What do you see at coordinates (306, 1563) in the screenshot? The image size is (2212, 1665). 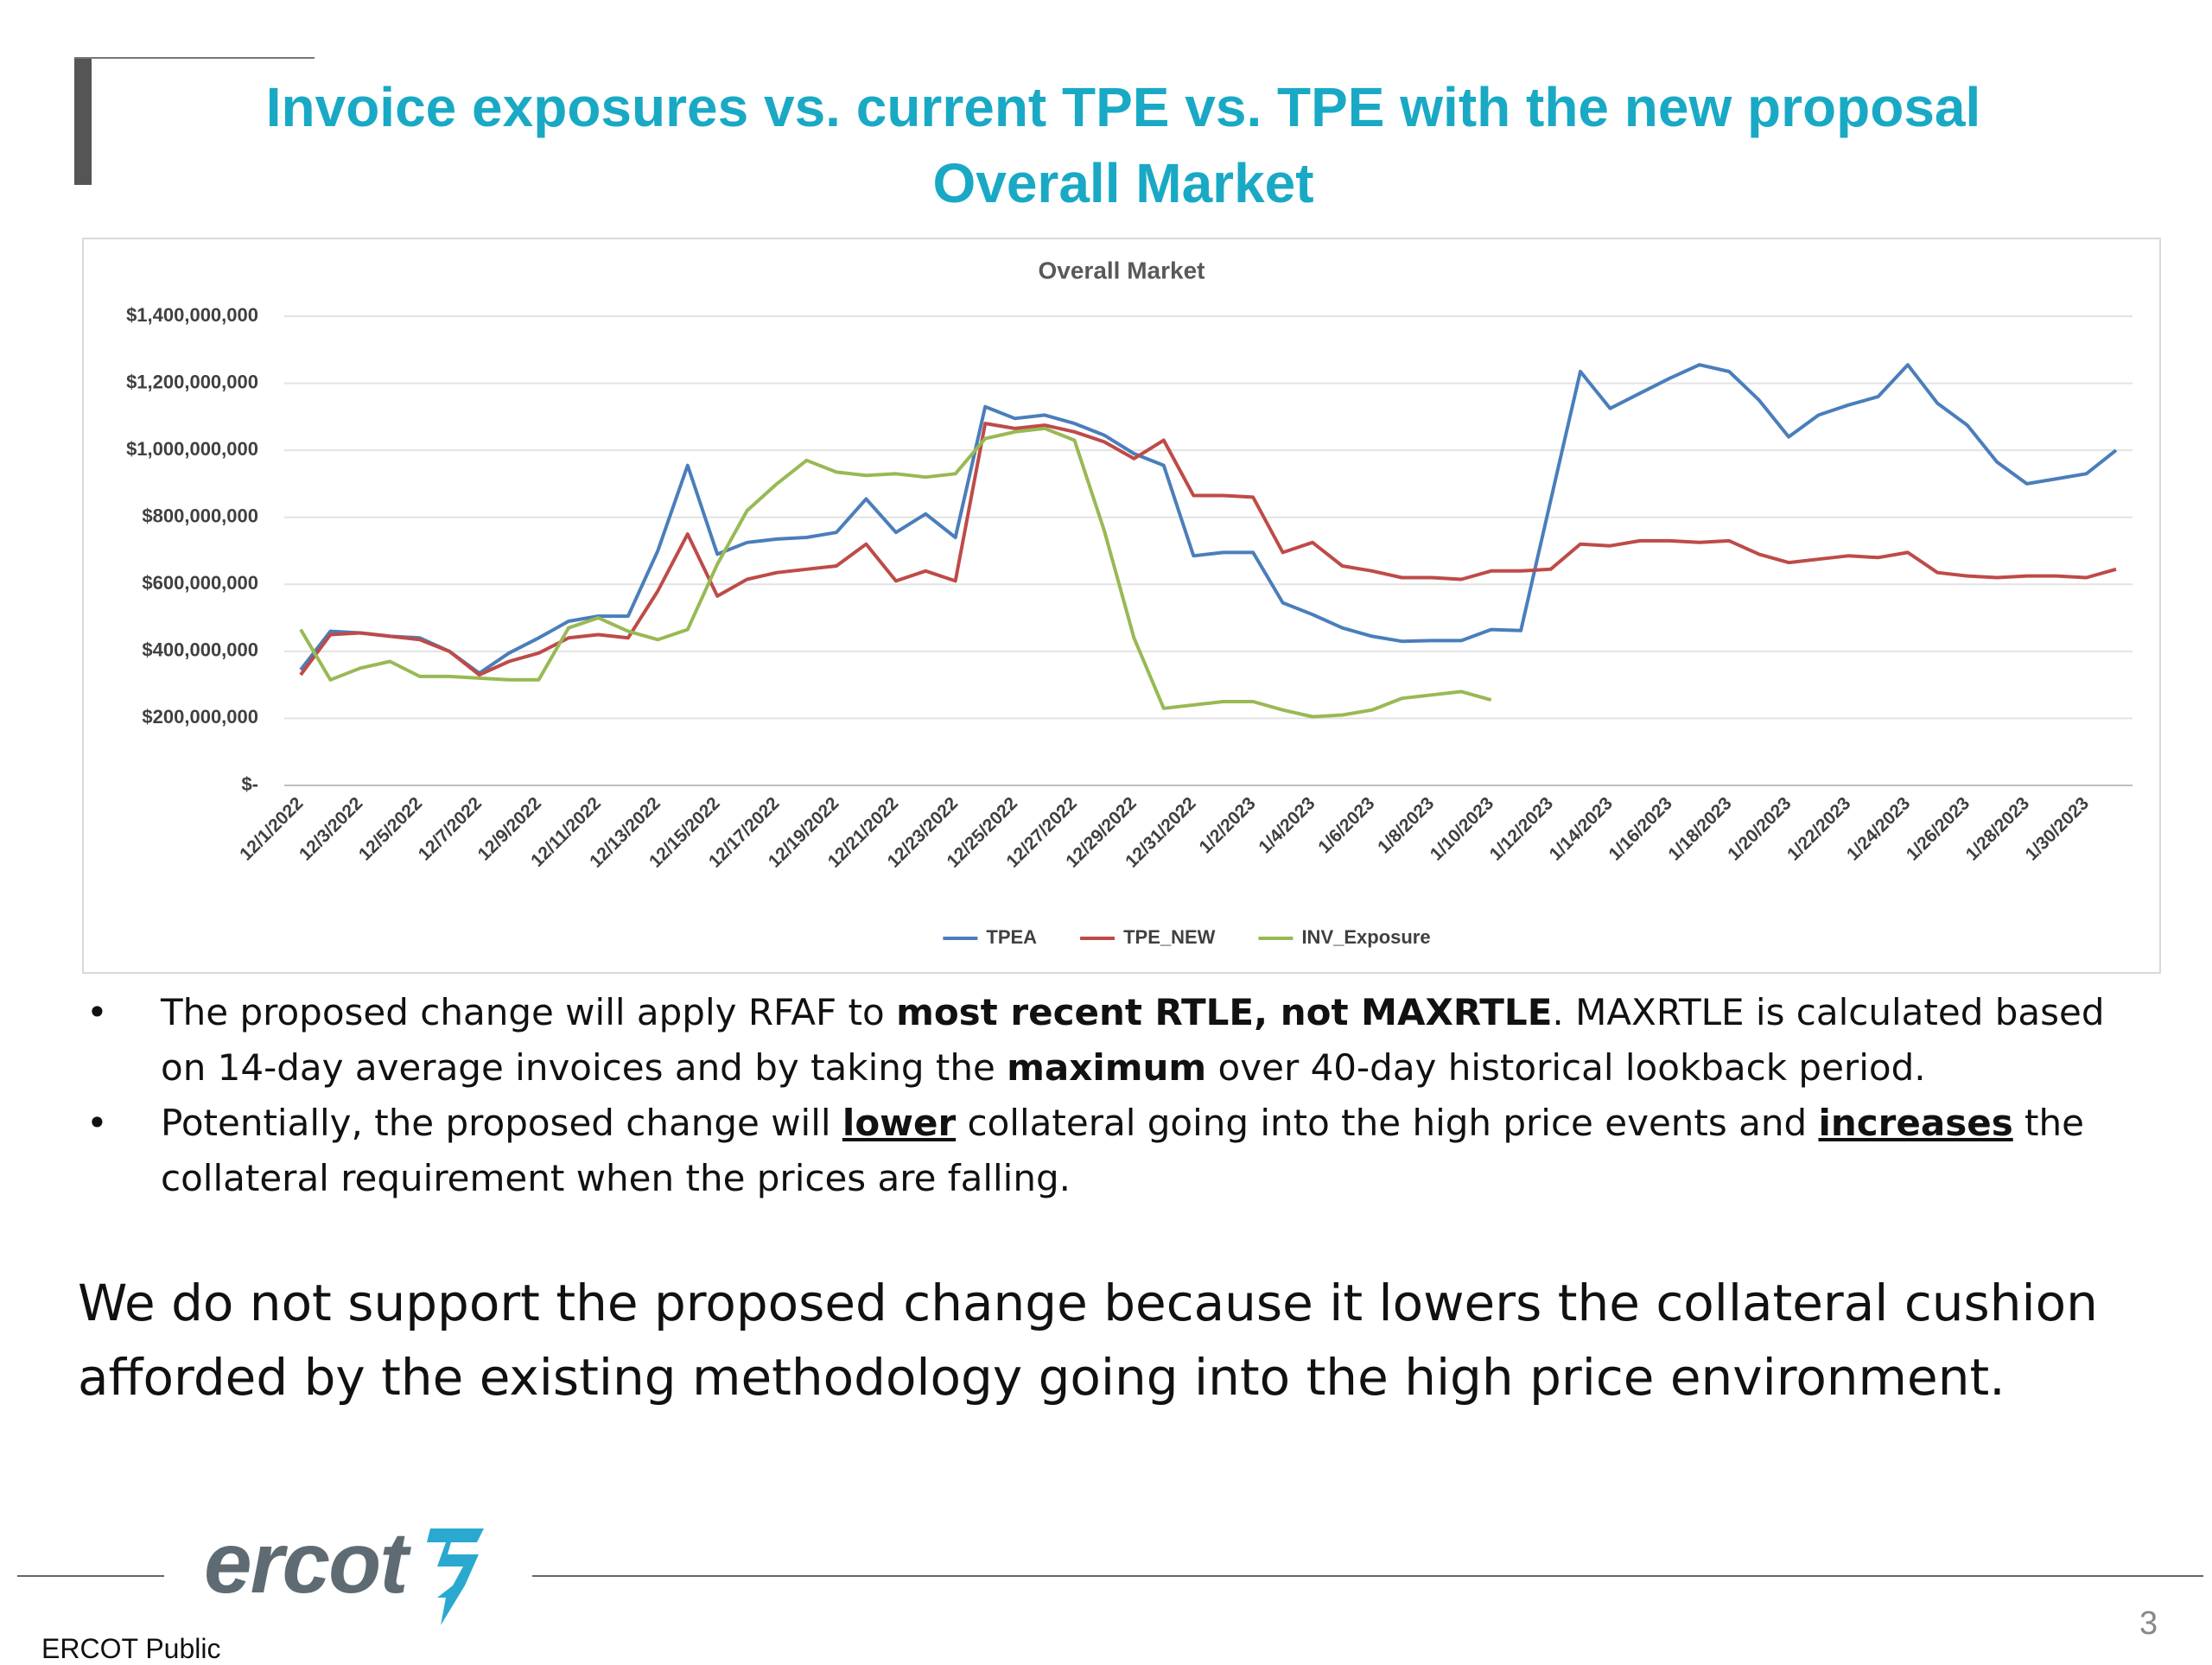 I see `logo-text: ercot` at bounding box center [306, 1563].